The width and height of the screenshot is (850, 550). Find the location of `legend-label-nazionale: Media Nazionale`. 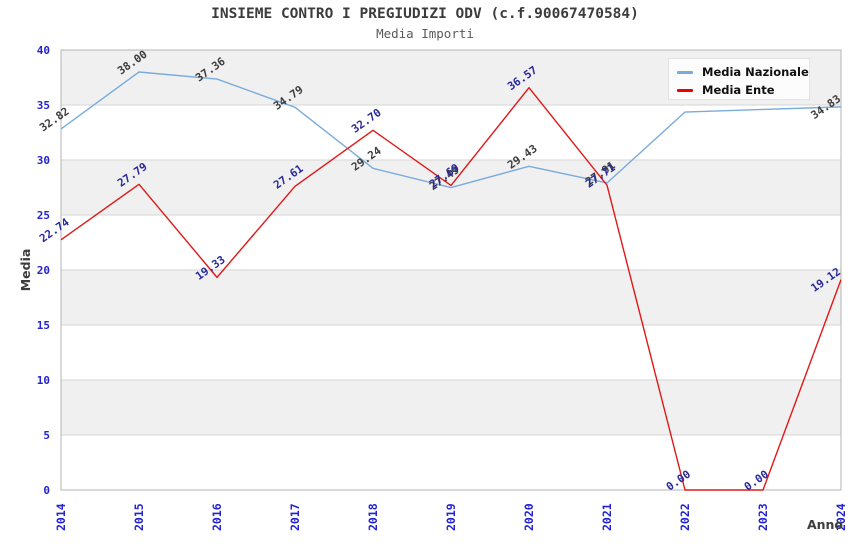

legend-label-nazionale: Media Nazionale is located at coordinates (755, 72).